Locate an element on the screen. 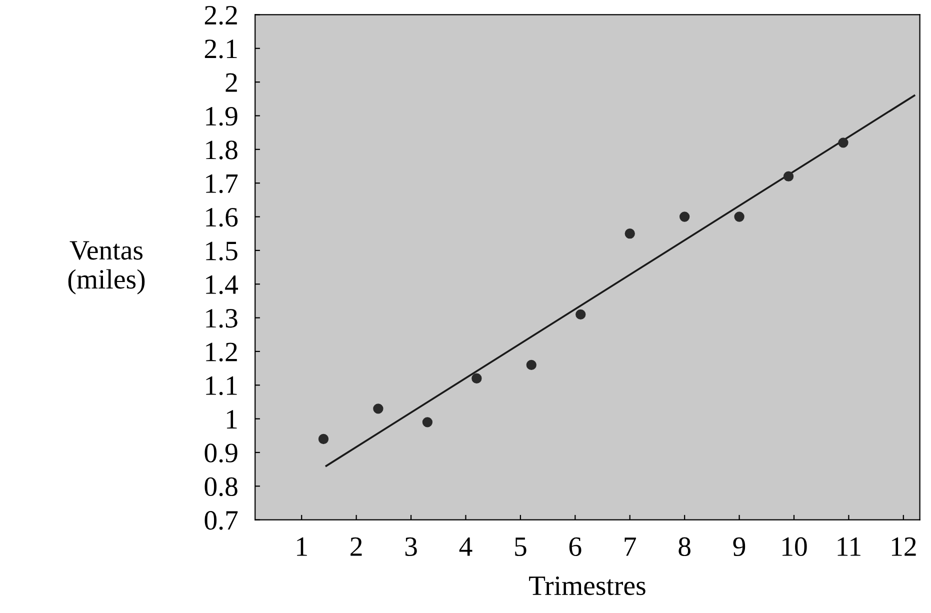 This screenshot has width=931, height=613. x-tick-label: 3 is located at coordinates (411, 546).